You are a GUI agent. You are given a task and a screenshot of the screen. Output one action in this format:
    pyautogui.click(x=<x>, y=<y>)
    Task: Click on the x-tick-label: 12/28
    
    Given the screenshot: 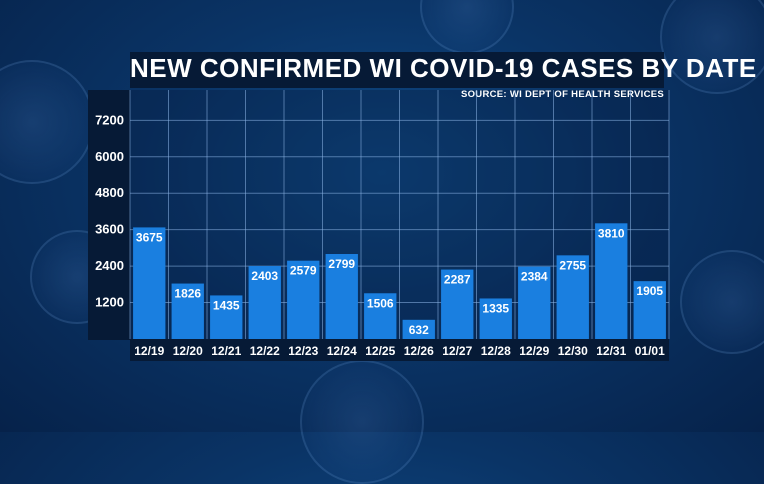 What is the action you would take?
    pyautogui.click(x=496, y=351)
    